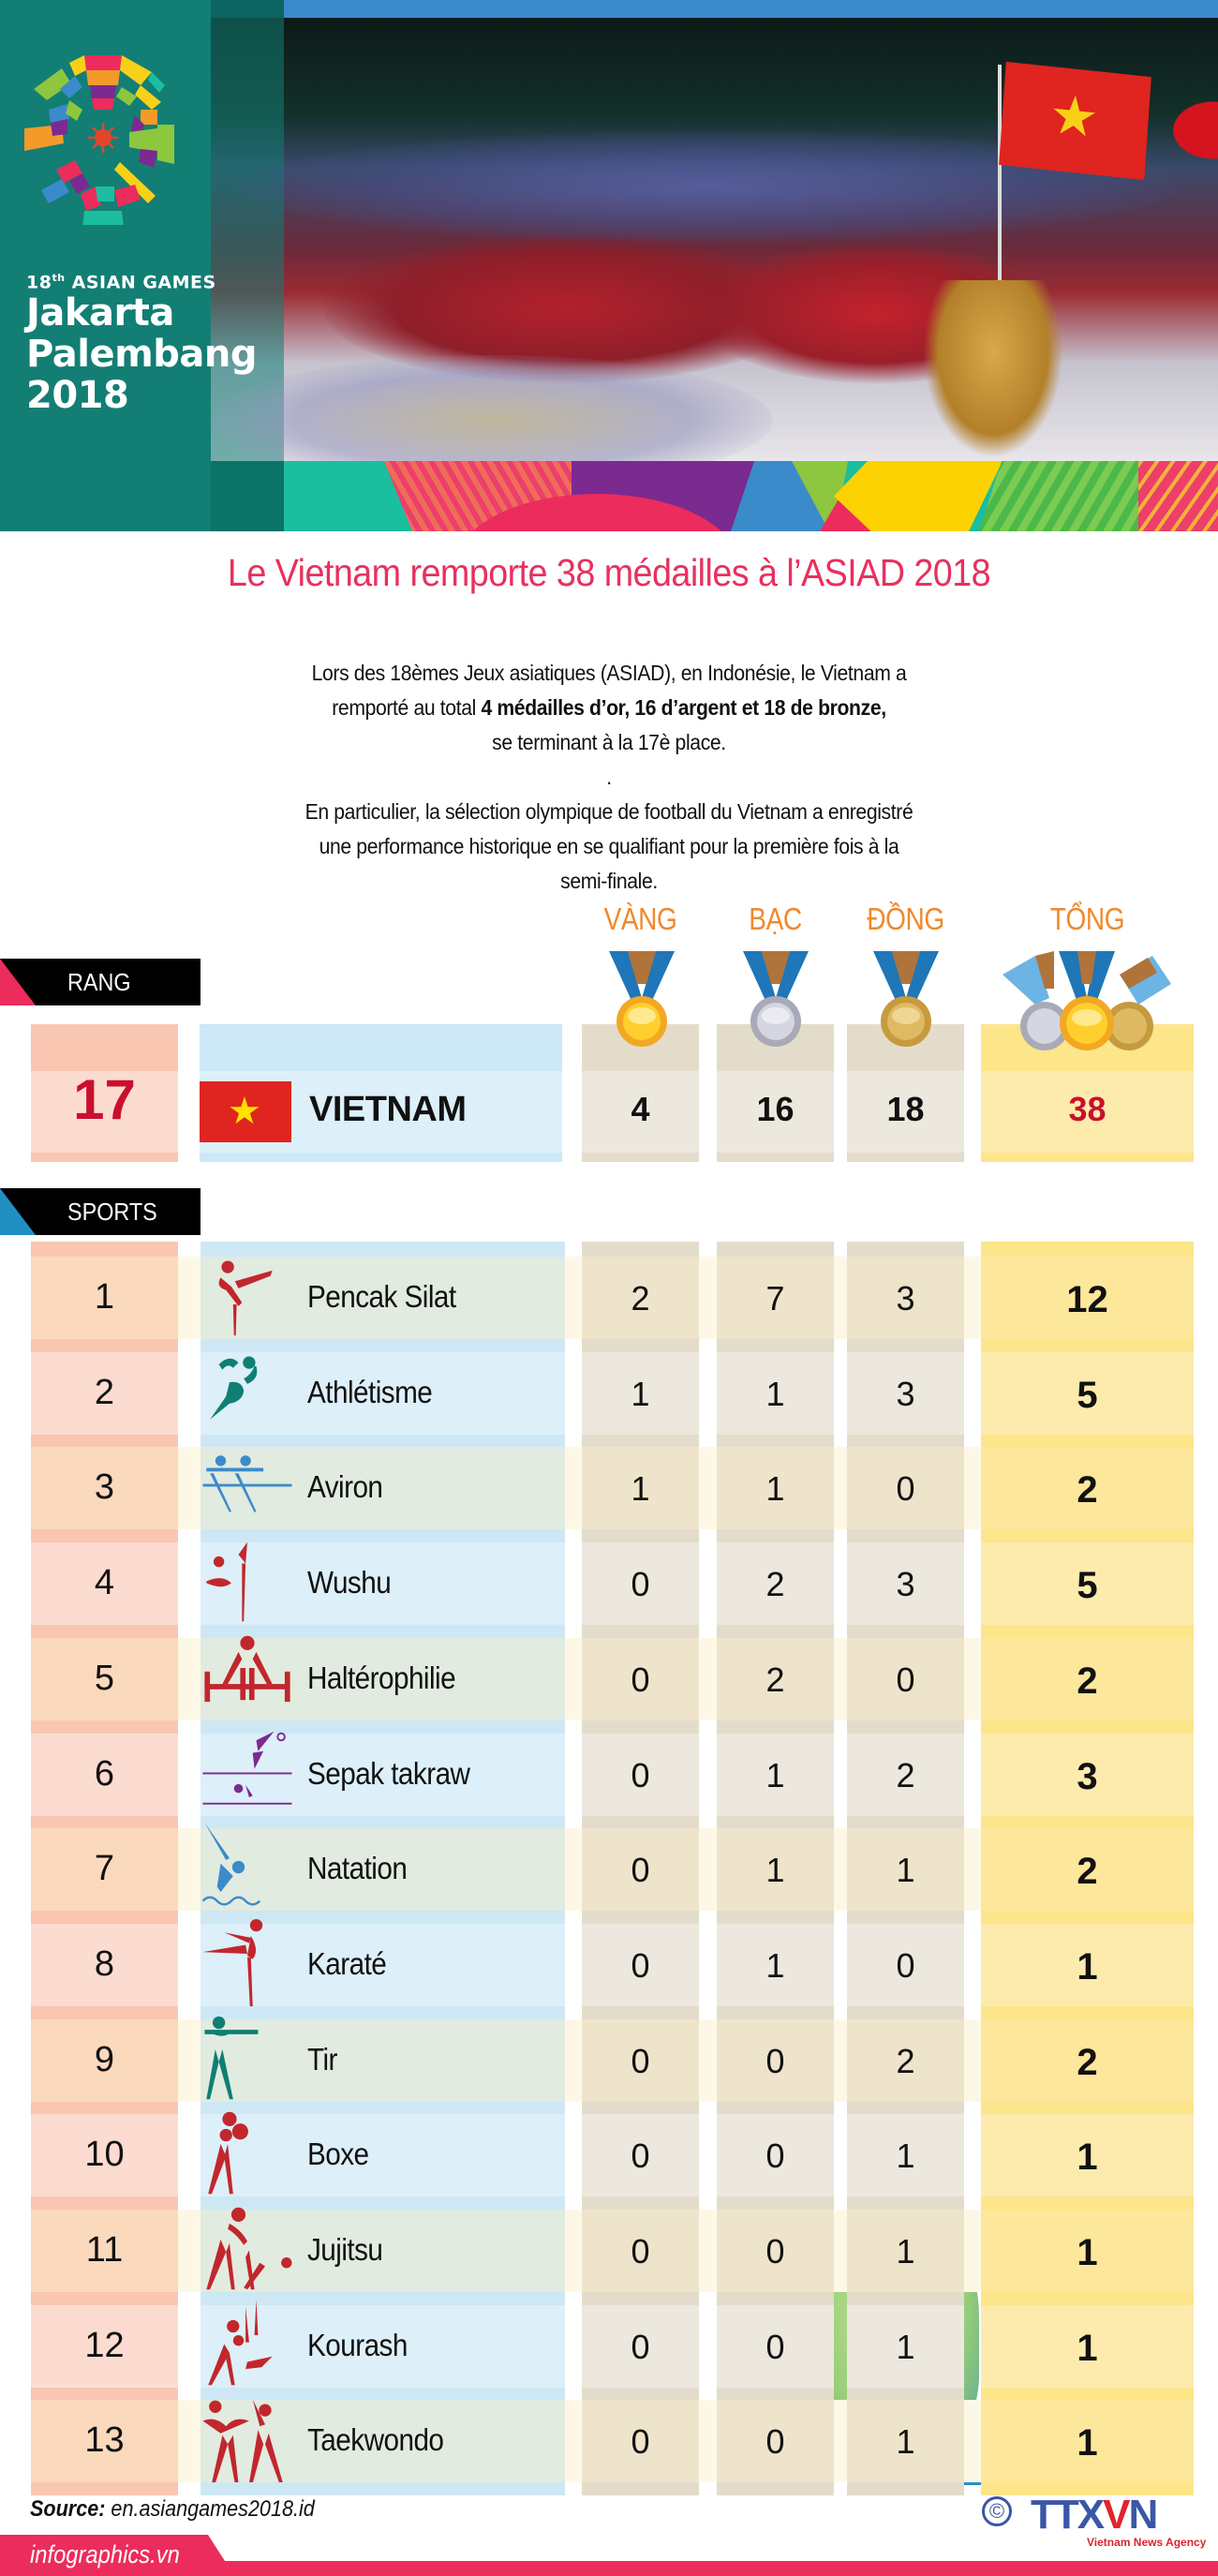  What do you see at coordinates (714, 239) in the screenshot?
I see `opening-ceremony-photo: ★` at bounding box center [714, 239].